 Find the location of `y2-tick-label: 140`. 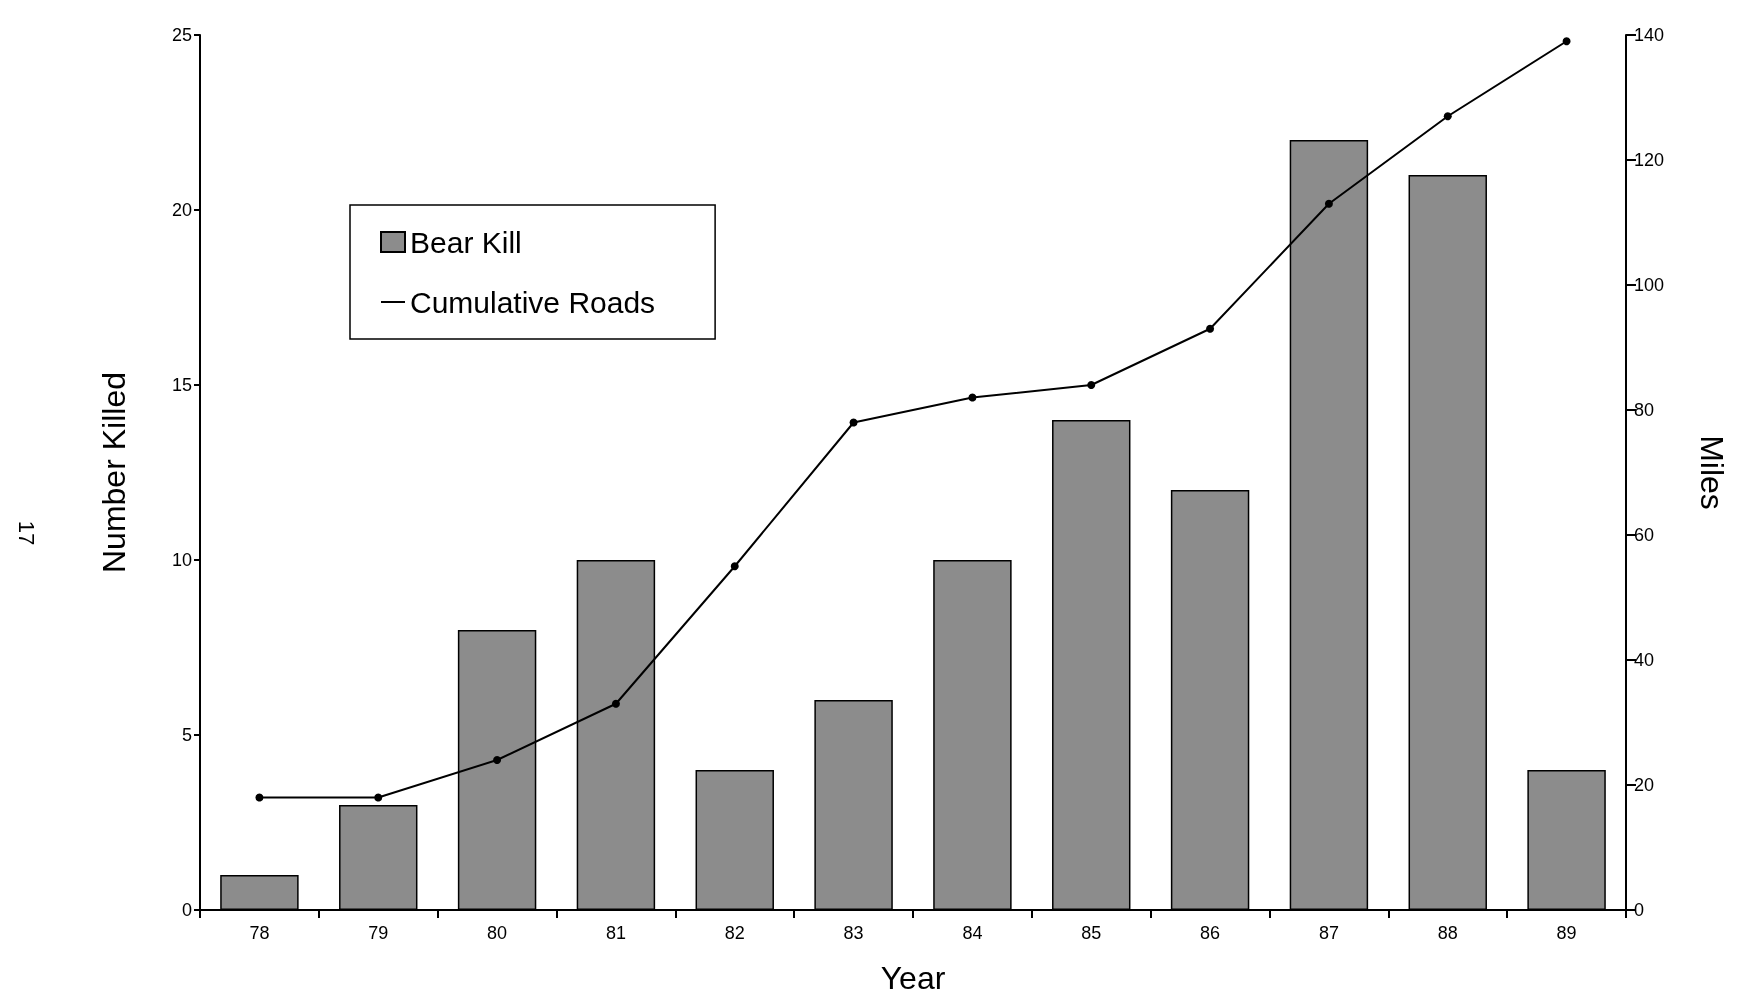

y2-tick-label: 140 is located at coordinates (1649, 35).